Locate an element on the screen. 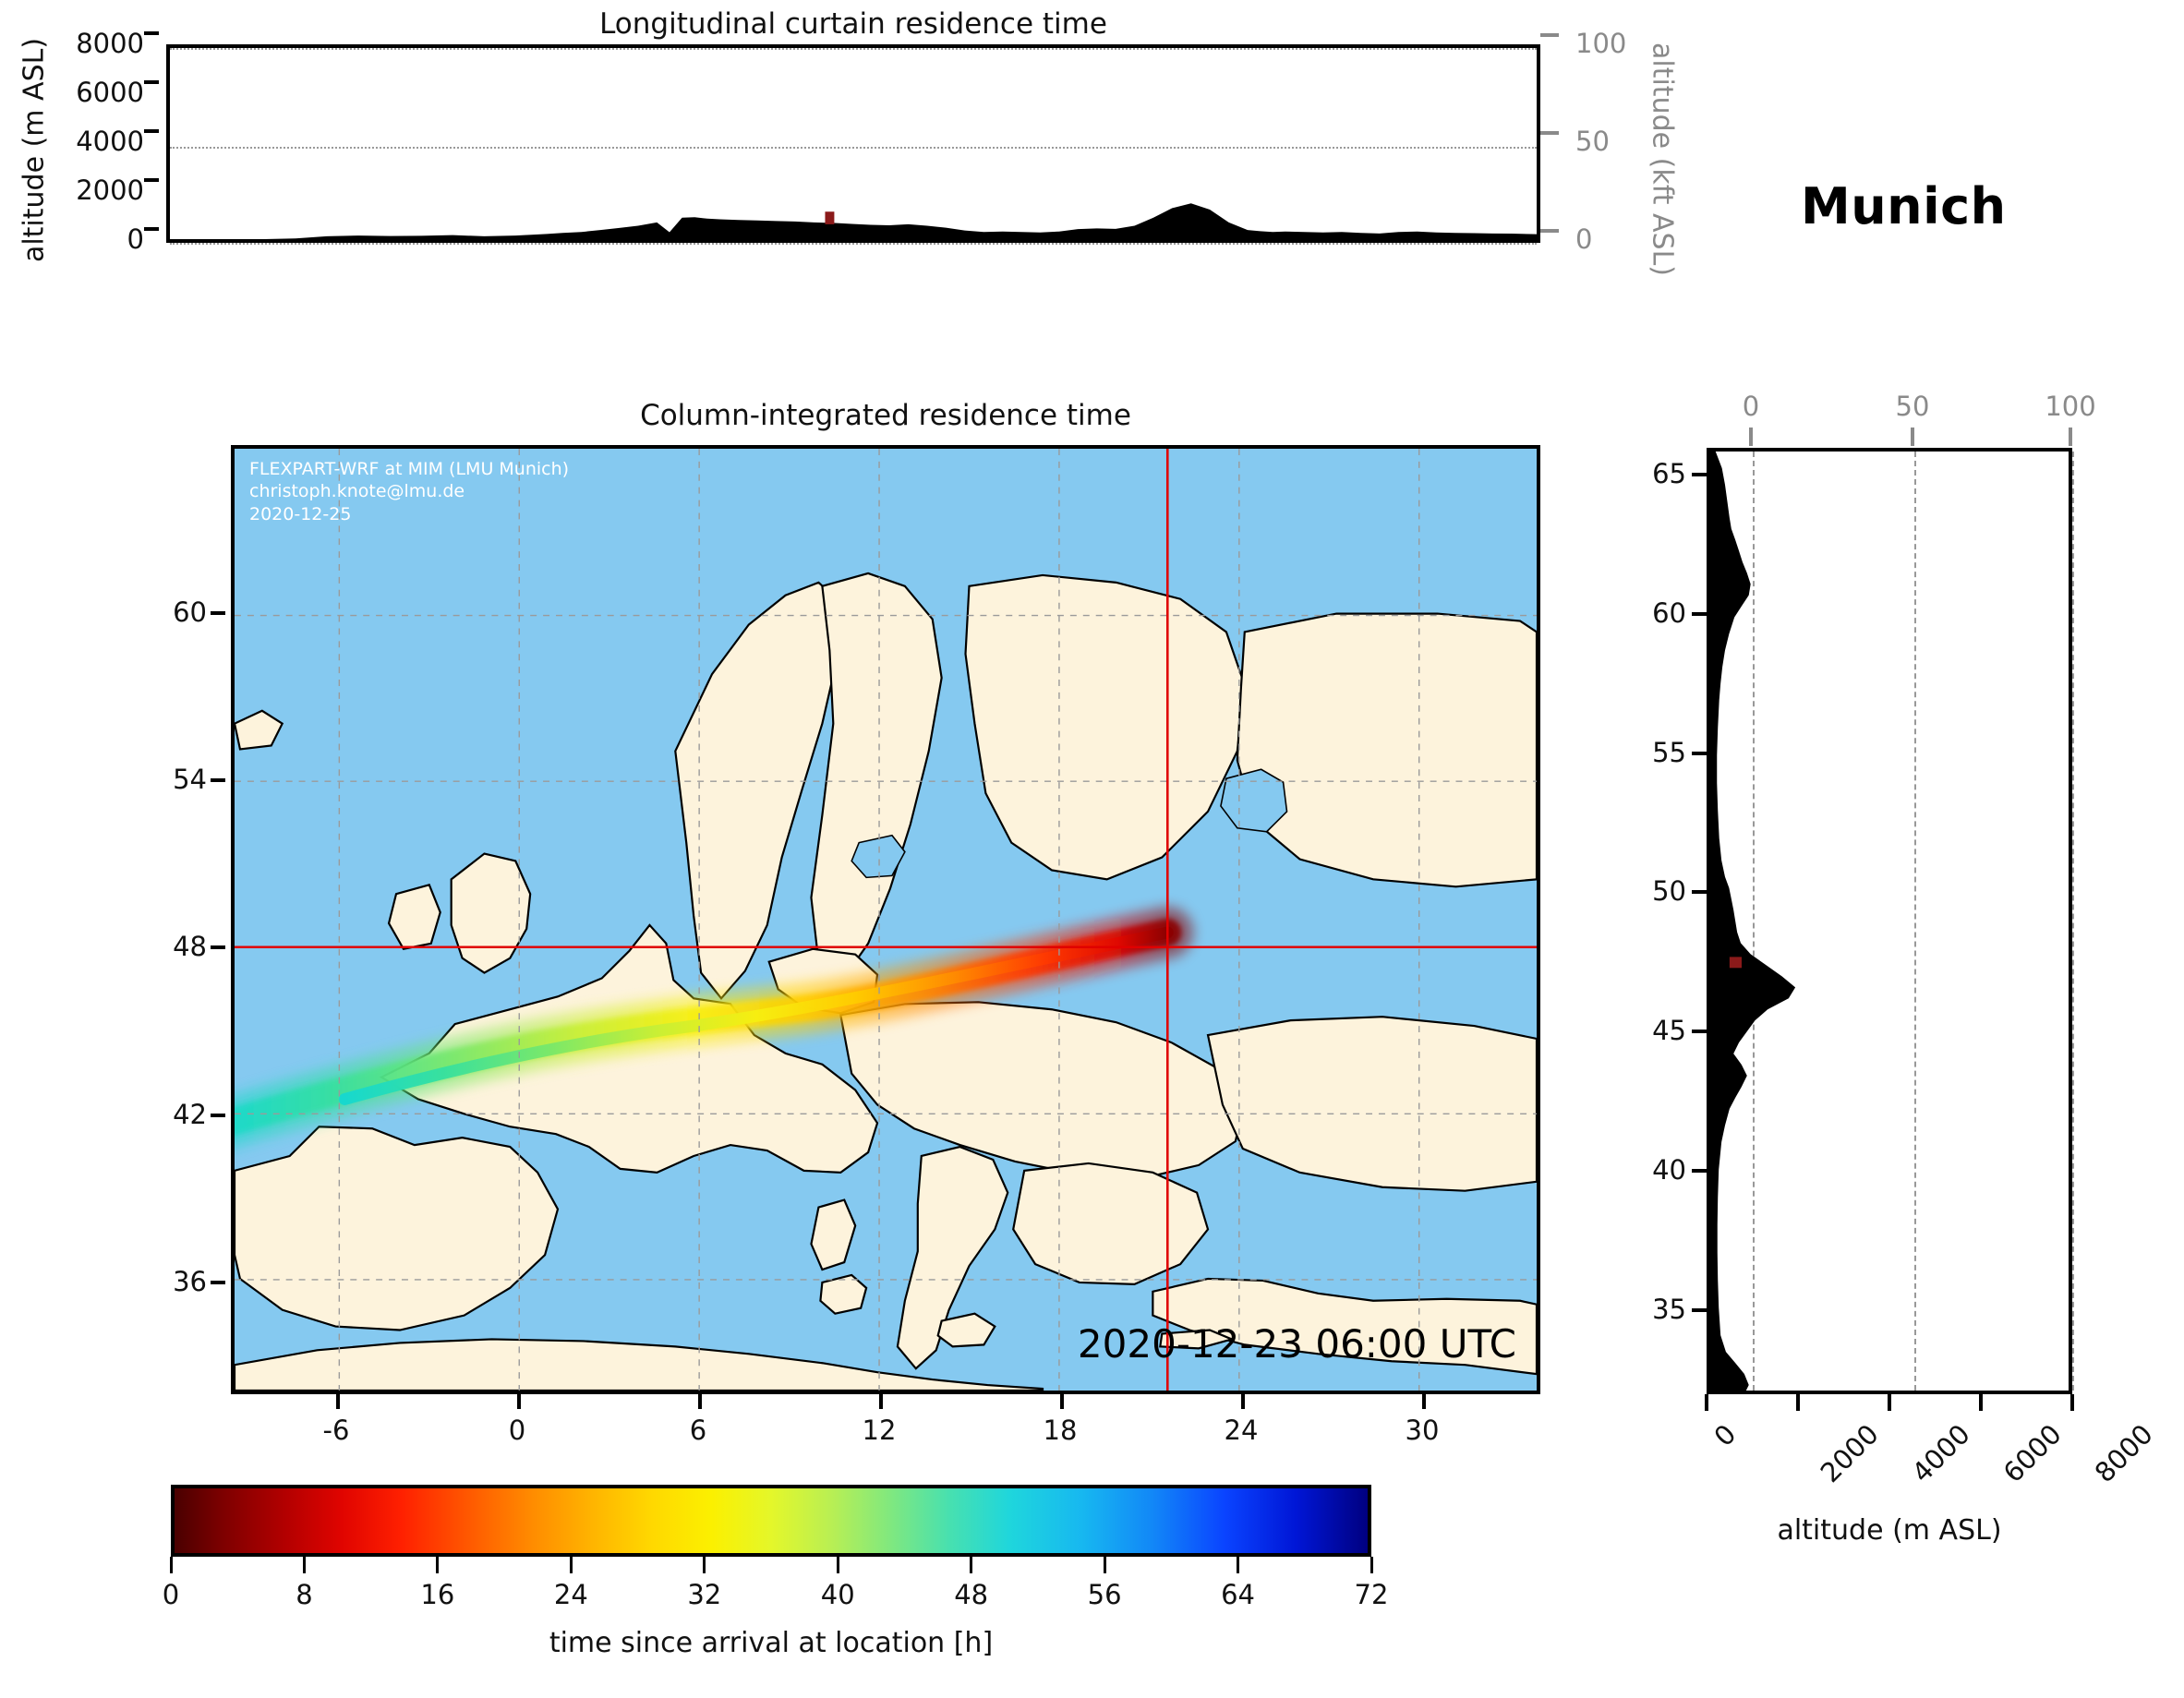 This screenshot has width=2184, height=1698. map-xtick-18: 18 is located at coordinates (1060, 1430).